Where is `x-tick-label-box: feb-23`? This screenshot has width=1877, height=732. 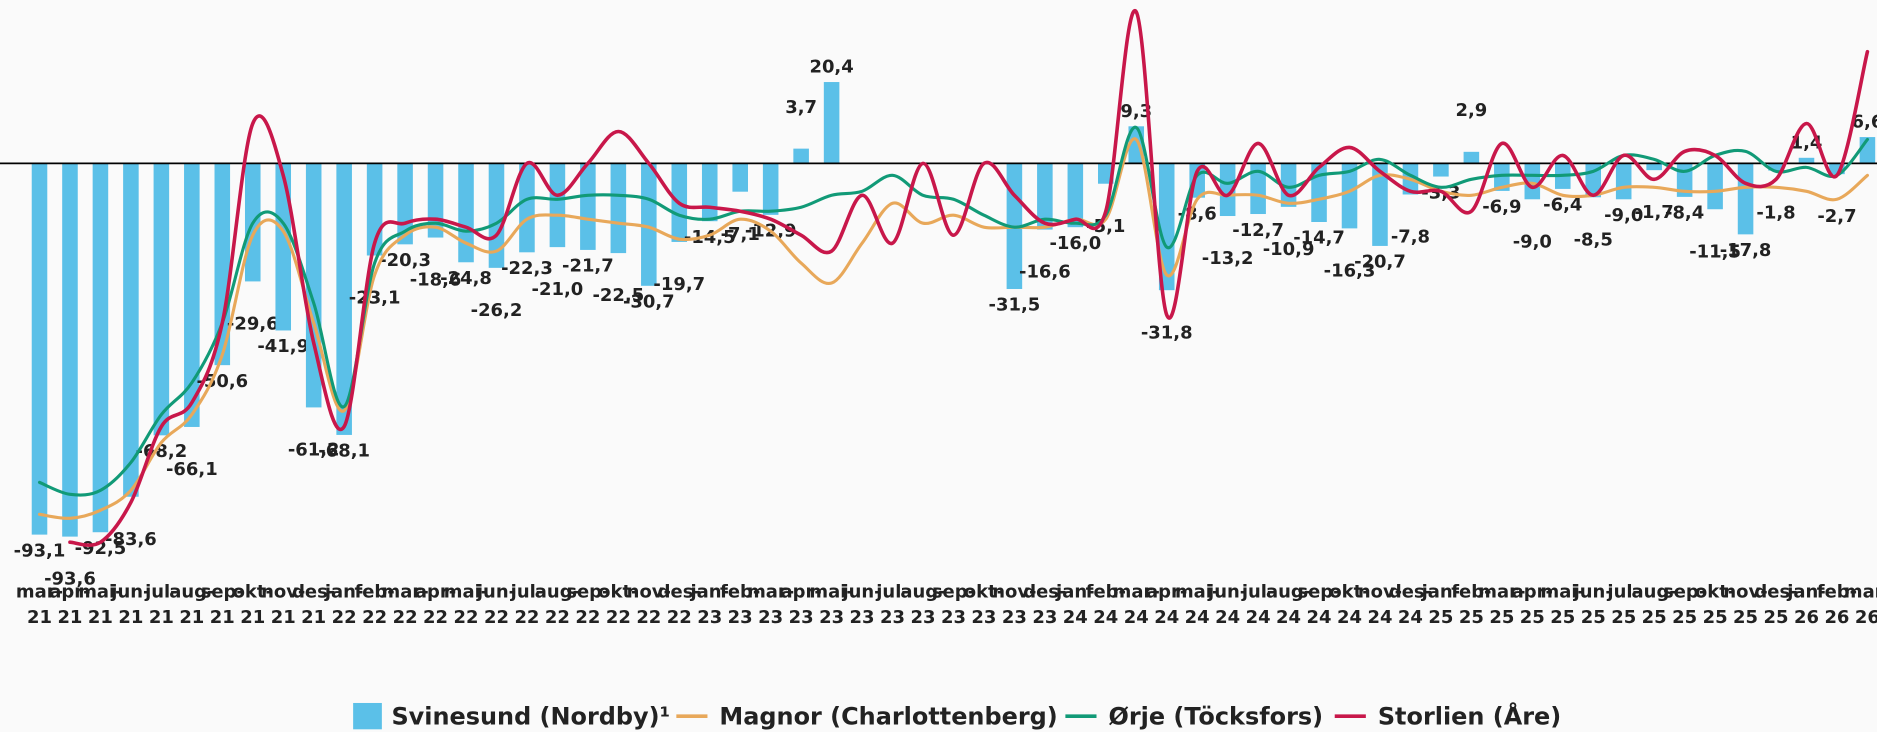
x-tick-label-box: feb-23 is located at coordinates (740, 604).